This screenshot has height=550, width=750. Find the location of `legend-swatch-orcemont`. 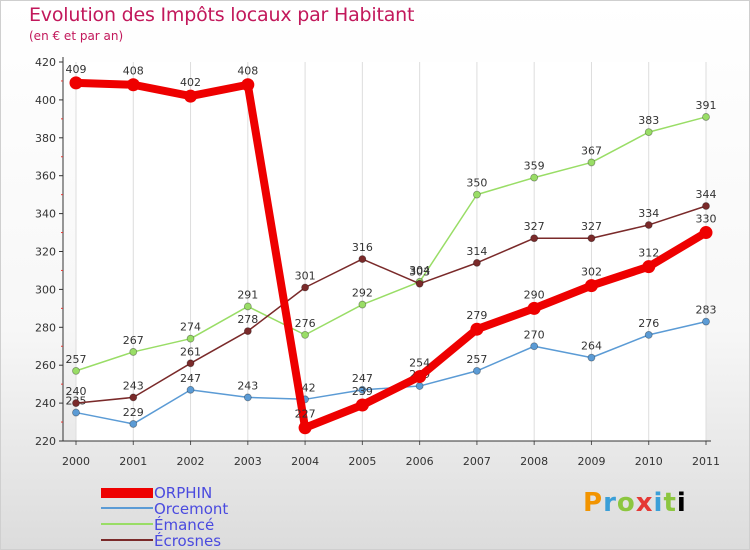

legend-swatch-orcemont is located at coordinates (127, 508).